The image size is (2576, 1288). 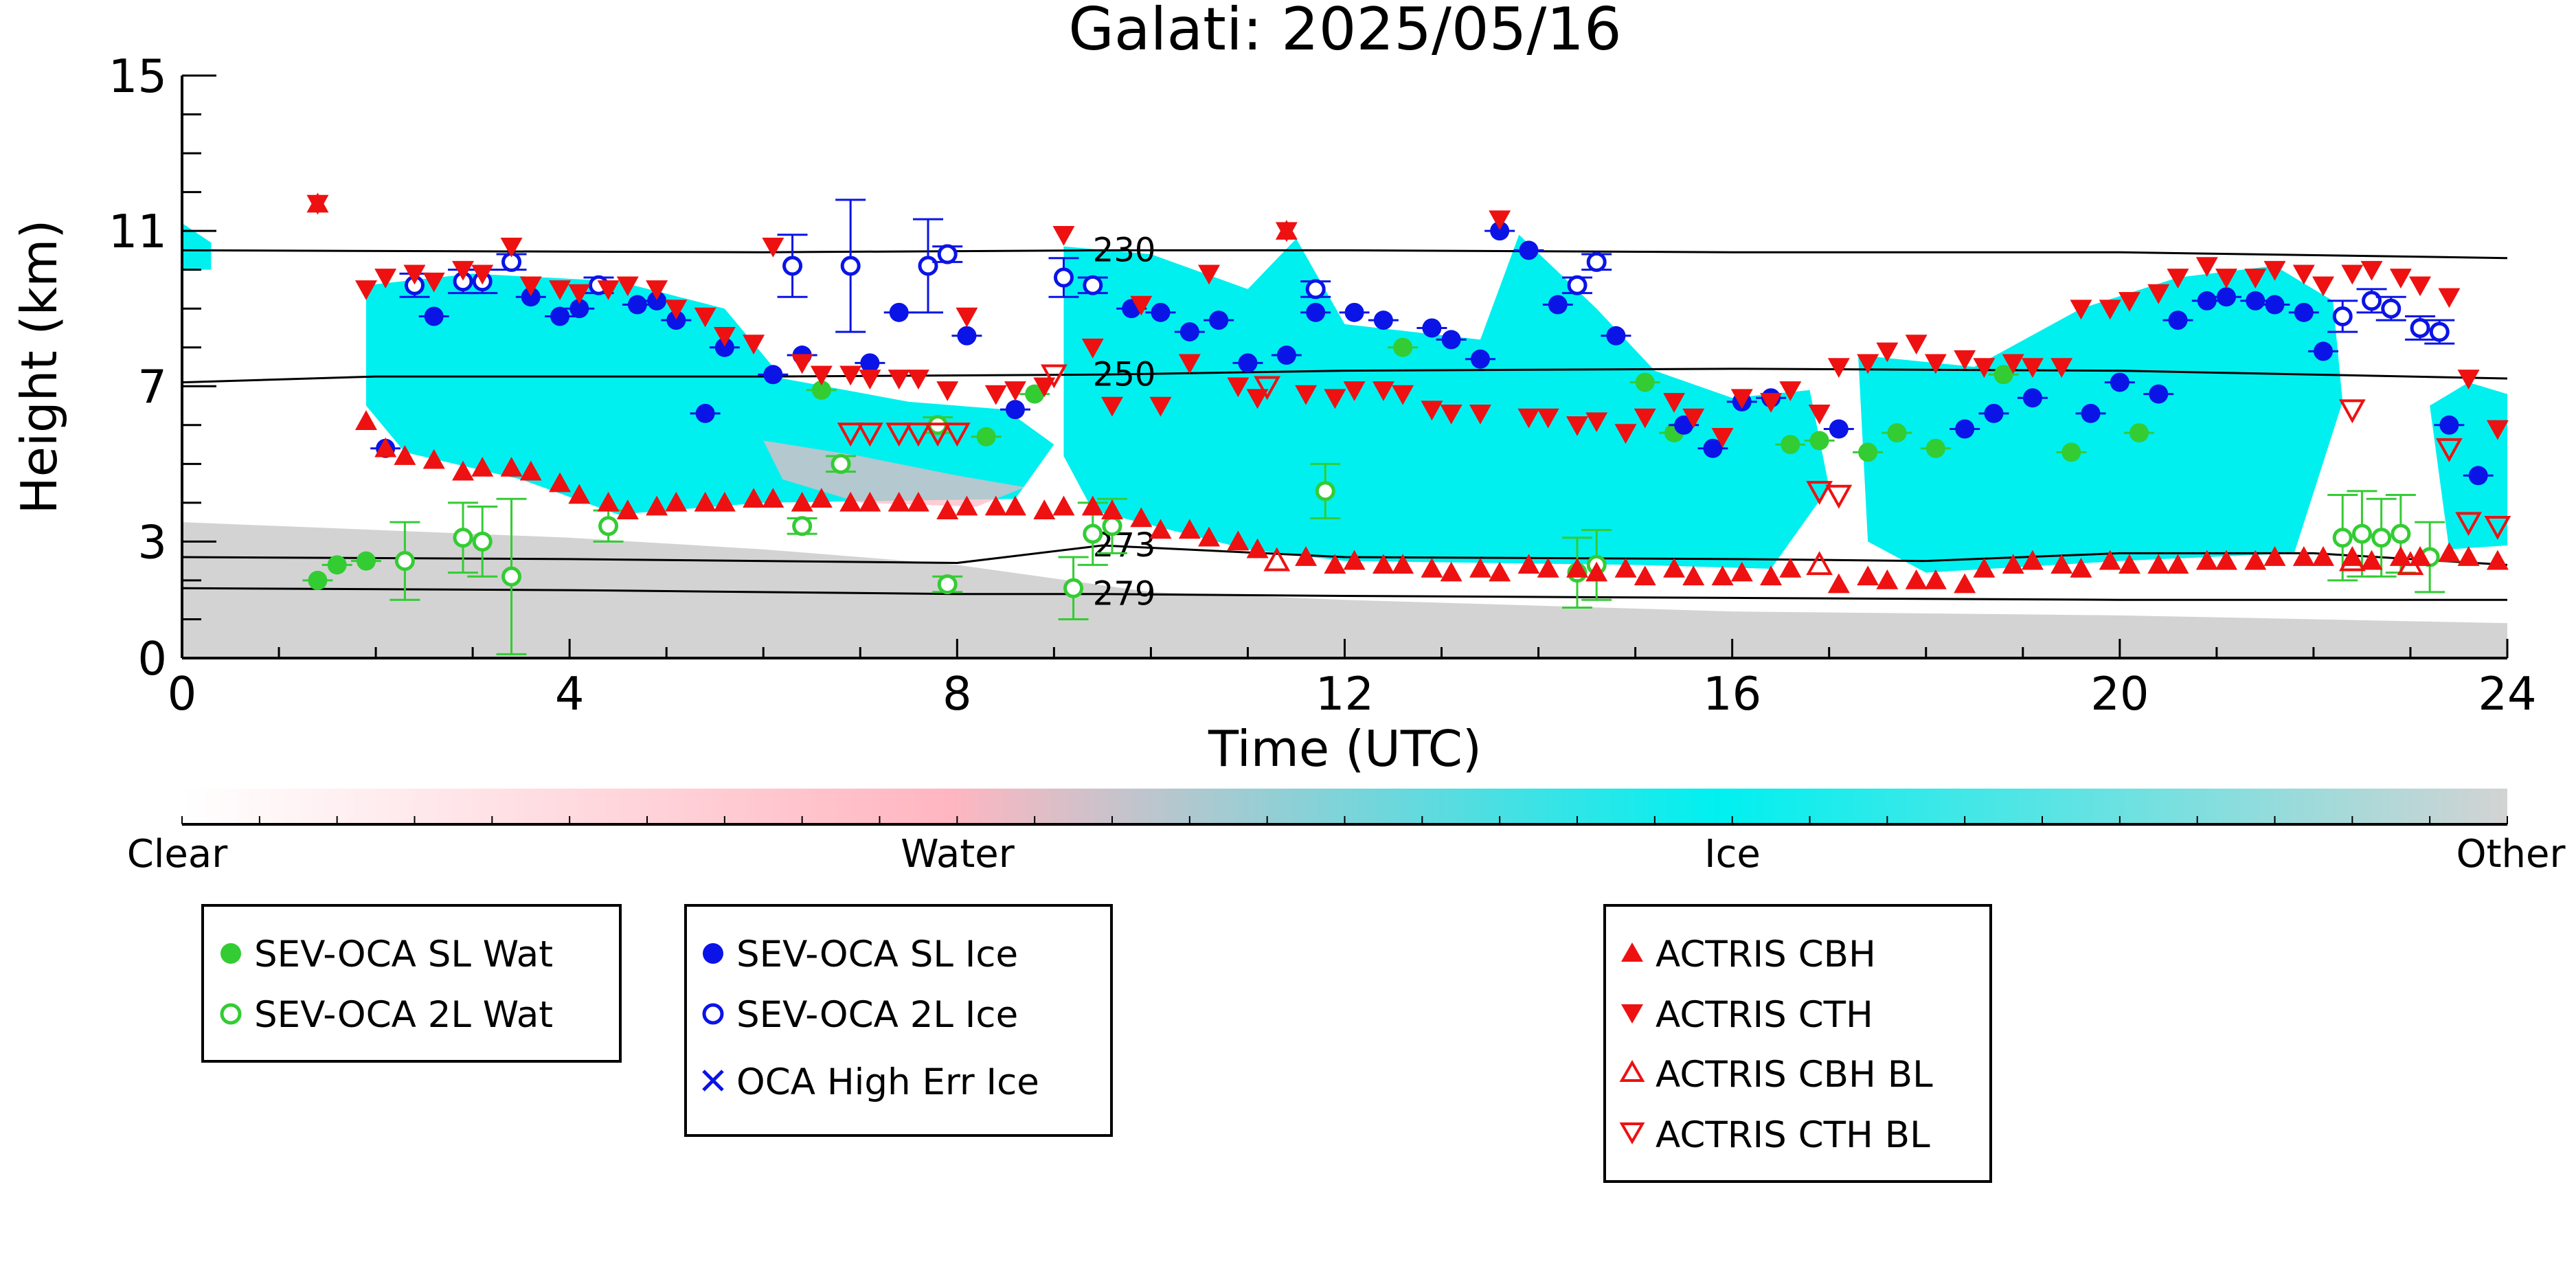 I want to click on colorbar-ticks, so click(x=1344, y=820).